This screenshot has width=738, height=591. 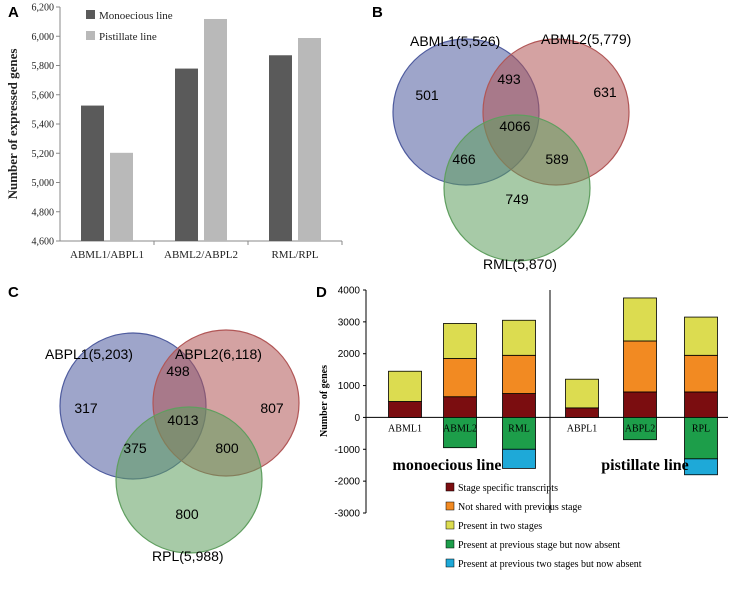 I want to click on venn-region-r123: 4013, so click(x=182, y=420).